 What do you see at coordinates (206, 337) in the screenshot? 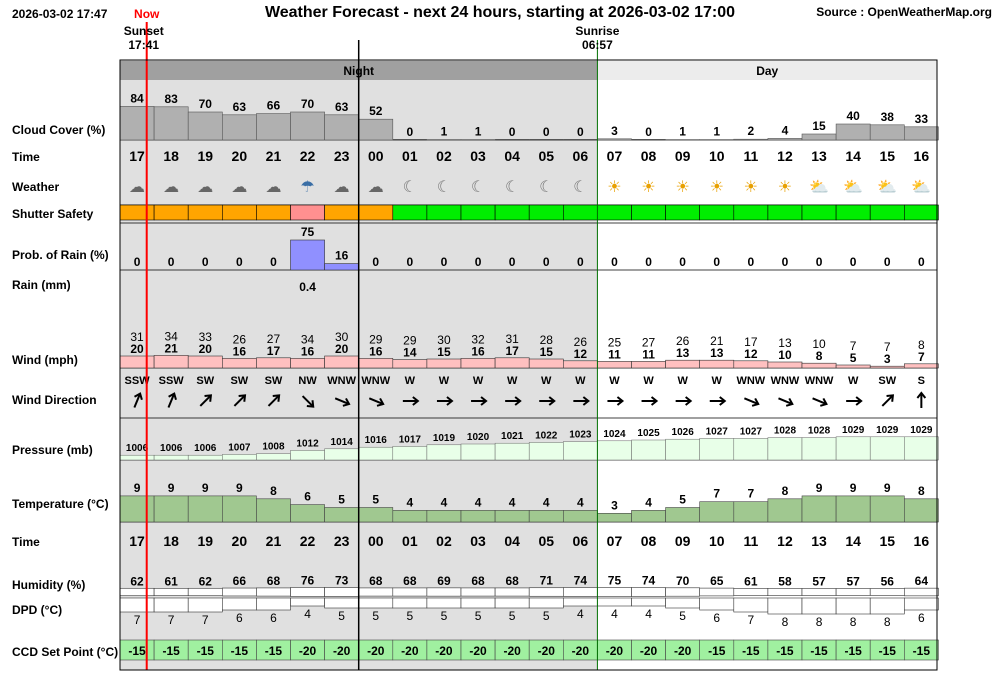
I see `wind-gust-value: 33` at bounding box center [206, 337].